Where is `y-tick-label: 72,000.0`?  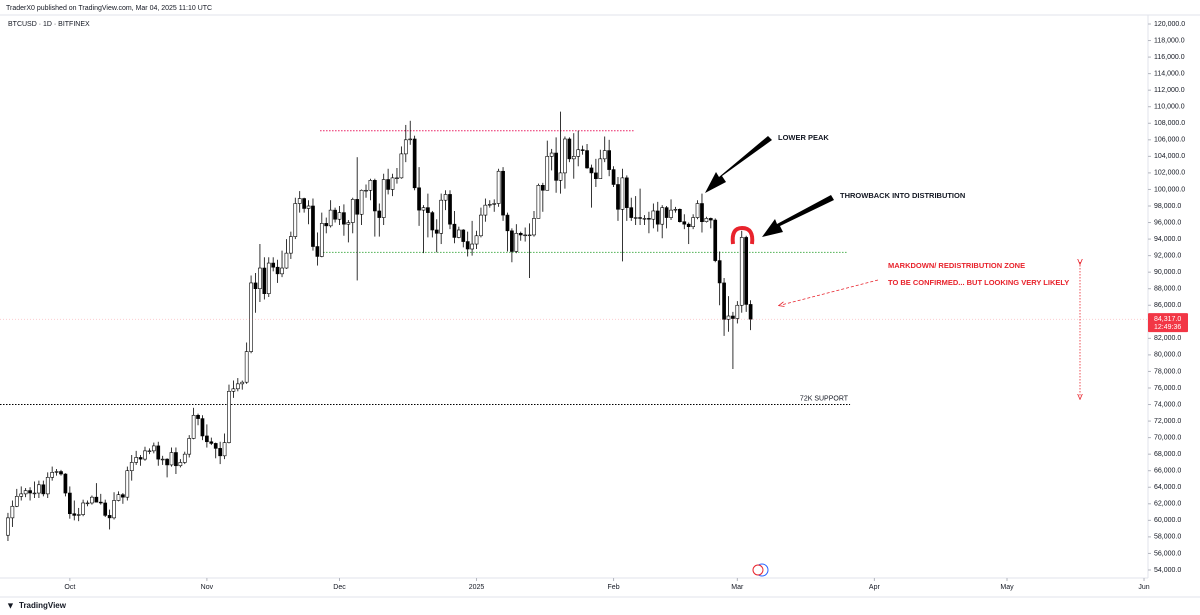
y-tick-label: 72,000.0 is located at coordinates (1167, 421).